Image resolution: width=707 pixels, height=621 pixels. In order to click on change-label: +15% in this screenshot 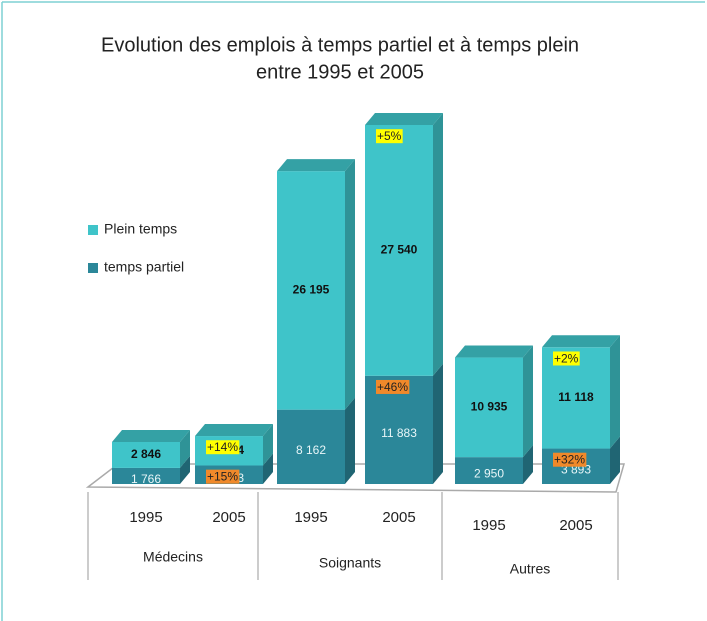, I will do `click(222, 477)`.